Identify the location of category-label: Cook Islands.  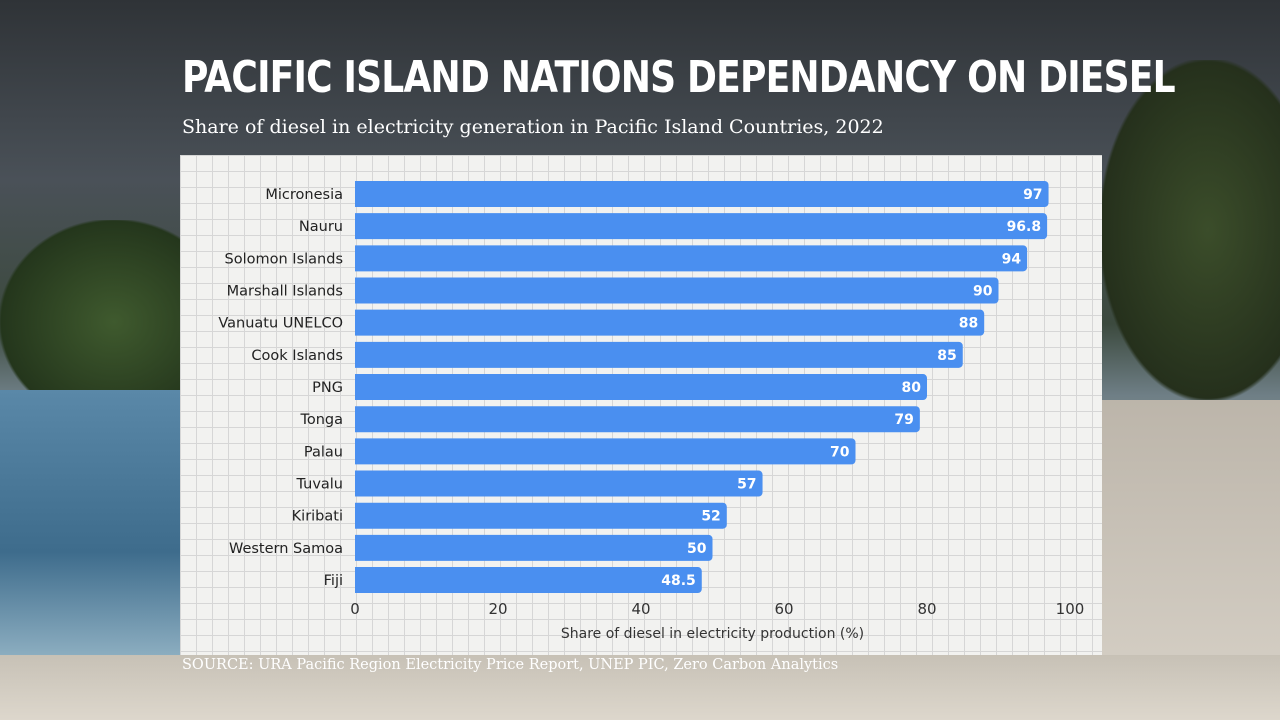
(297, 356).